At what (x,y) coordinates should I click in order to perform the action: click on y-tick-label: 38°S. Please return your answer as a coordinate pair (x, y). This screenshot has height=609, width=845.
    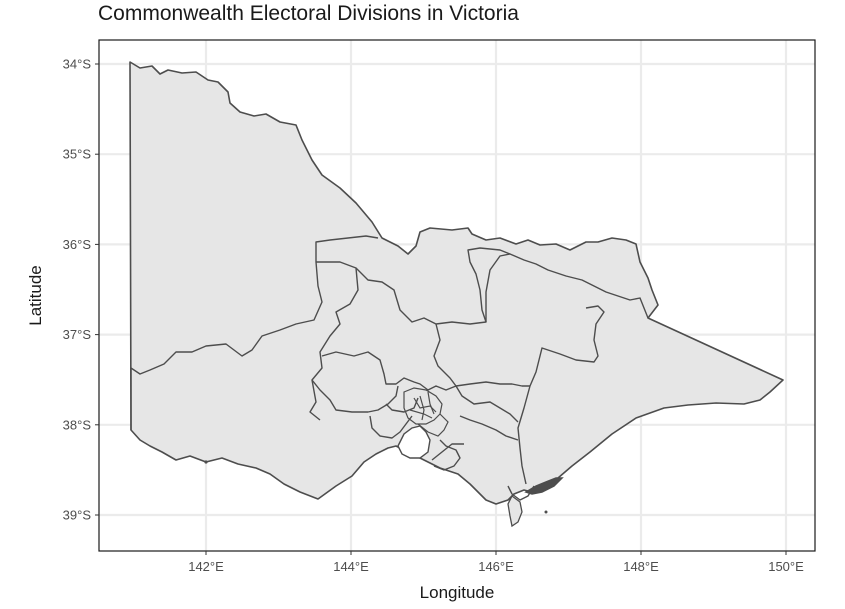
    Looking at the image, I should click on (77, 424).